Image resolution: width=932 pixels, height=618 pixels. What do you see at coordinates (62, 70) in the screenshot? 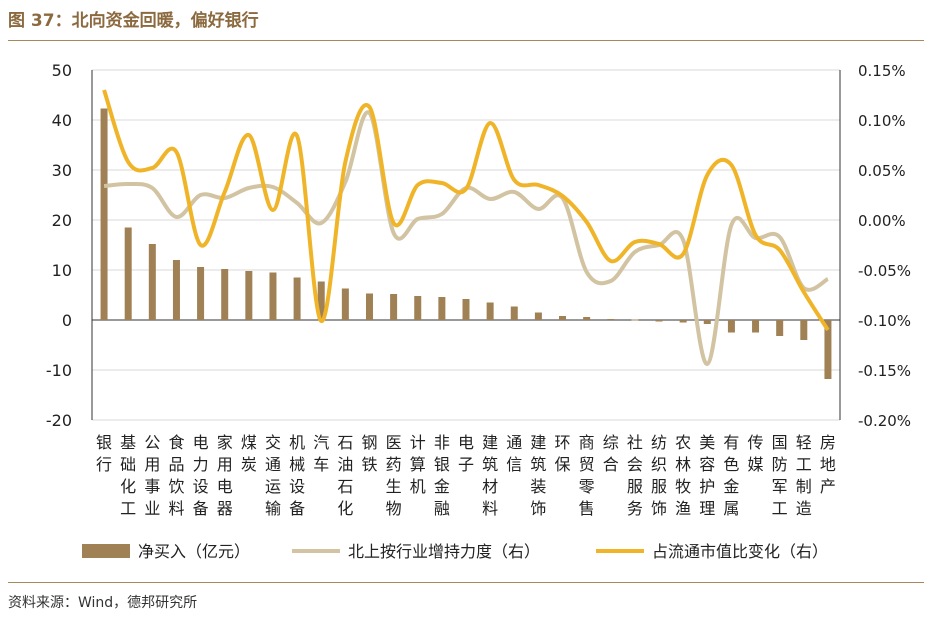
I see `left-tick-label: 50` at bounding box center [62, 70].